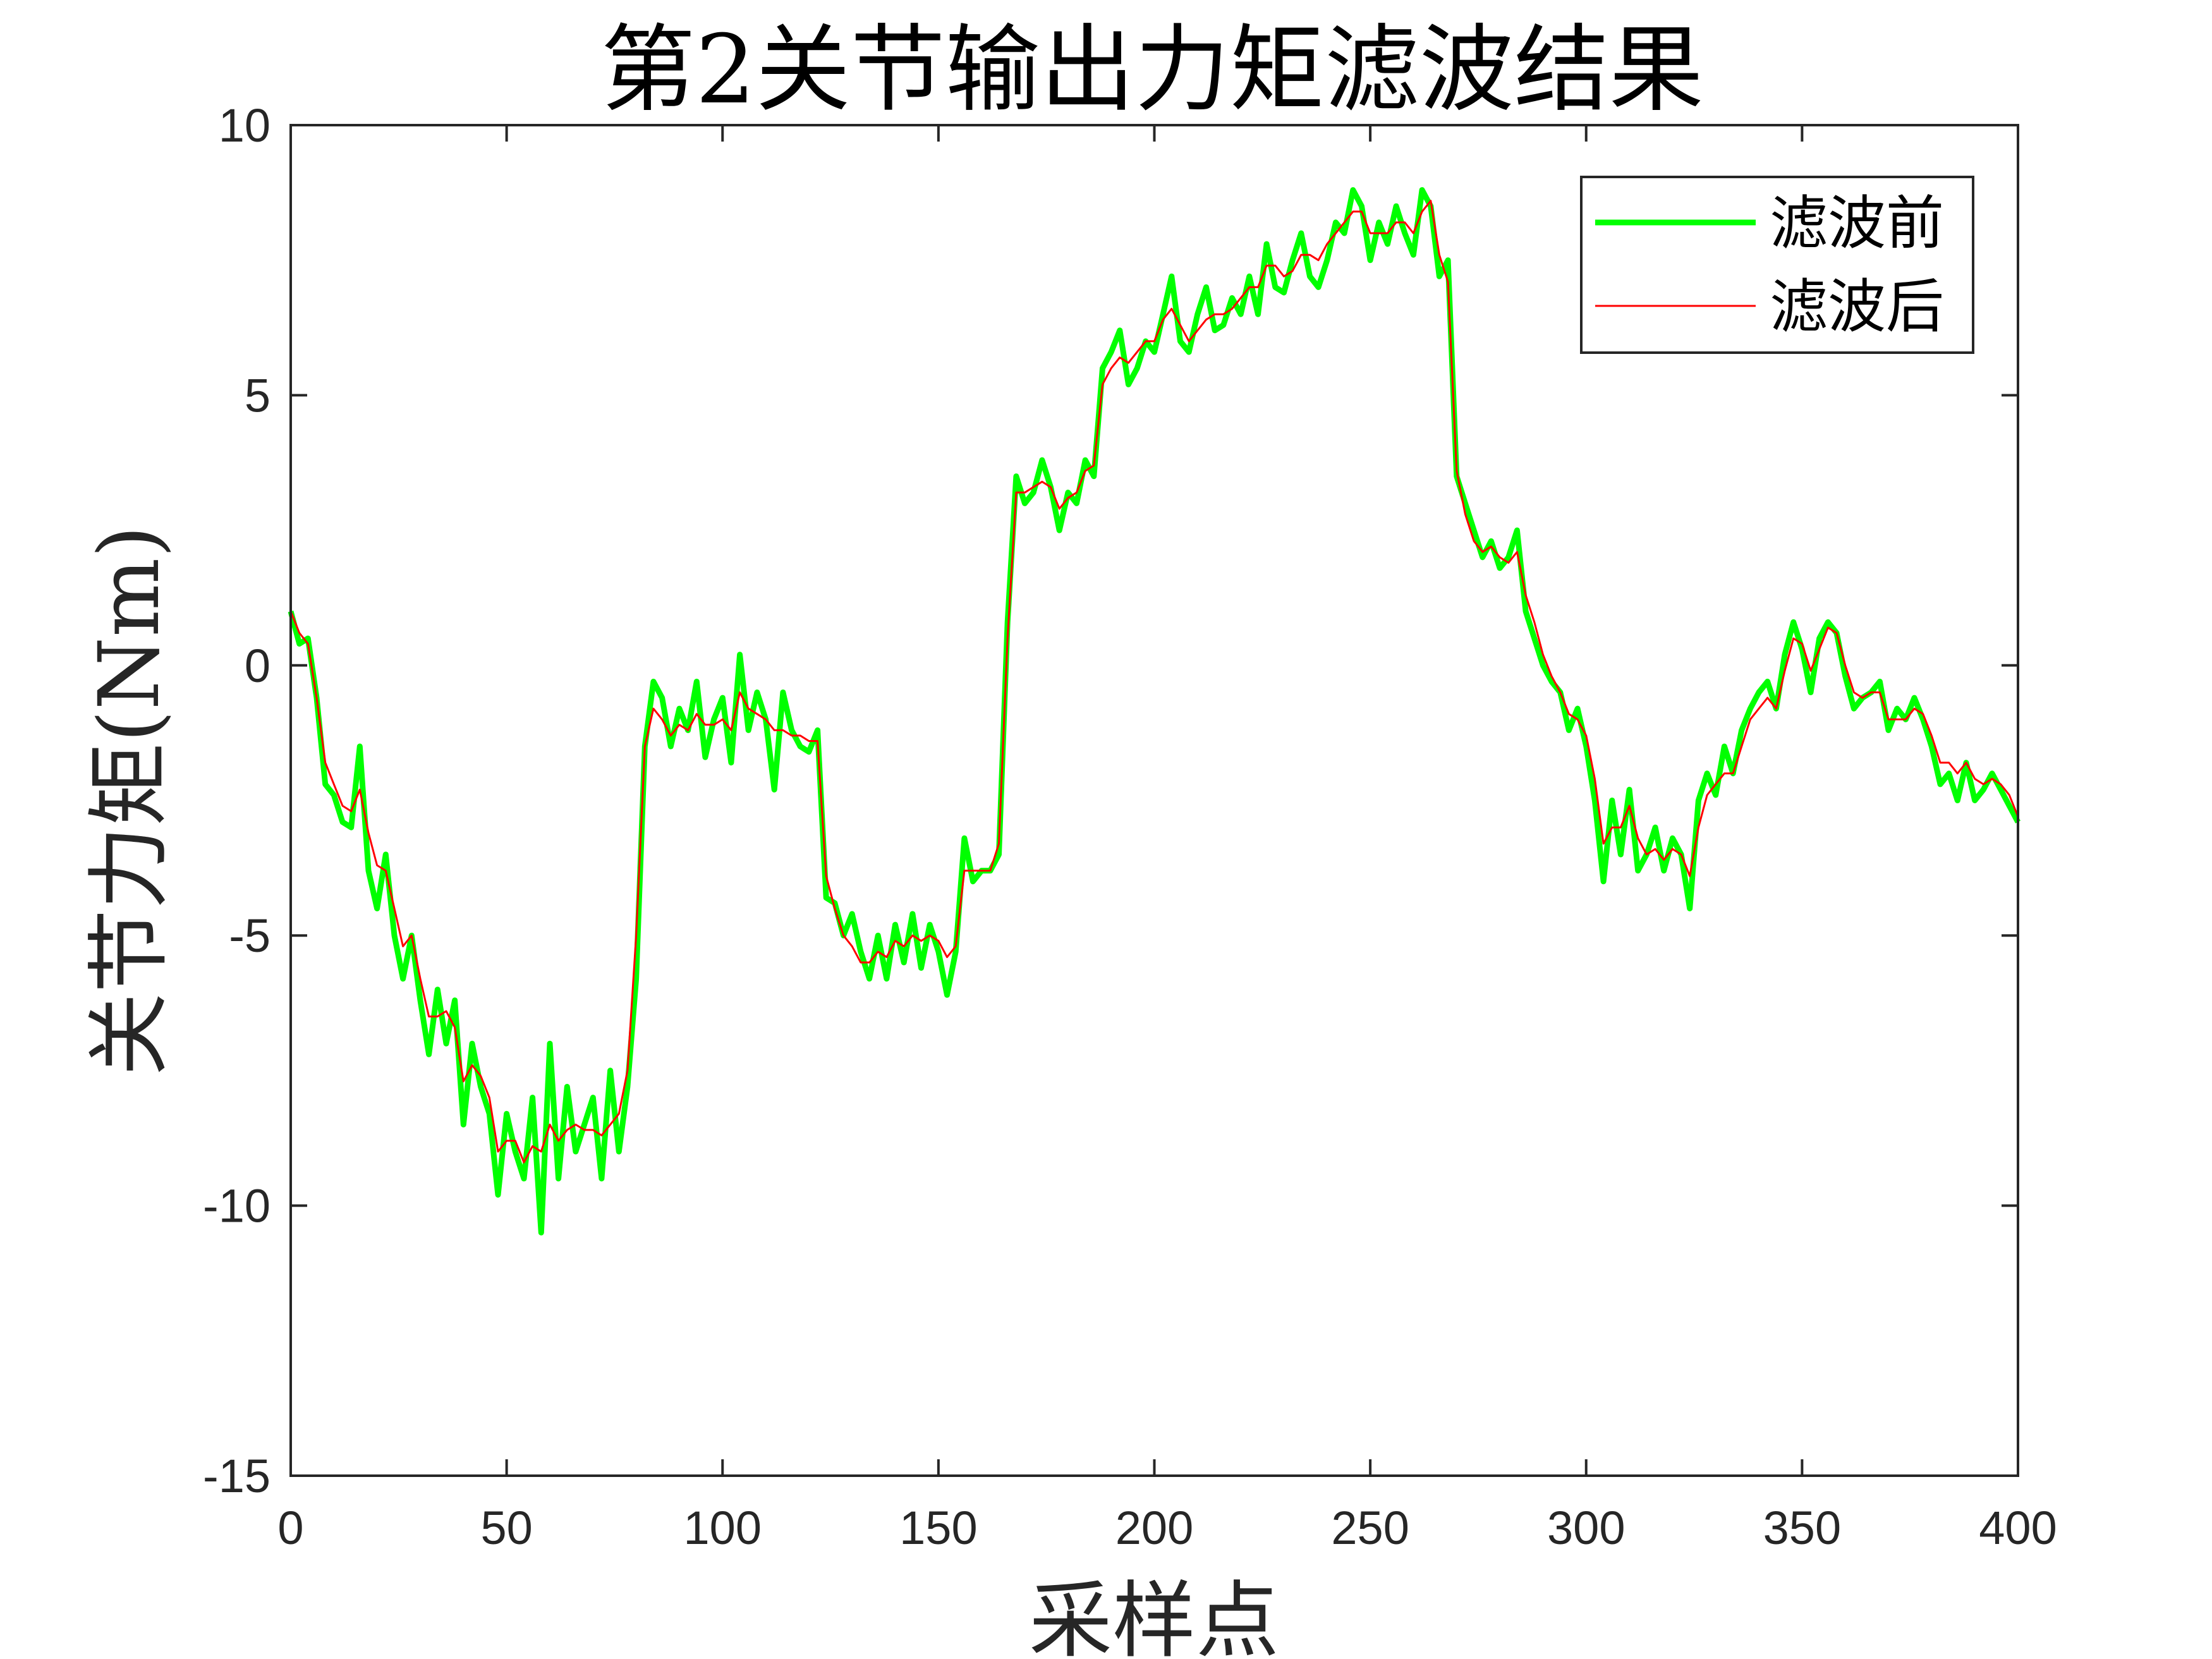 This screenshot has height=1659, width=2212. Describe the element at coordinates (1154, 1615) in the screenshot. I see `x-axis-label: 采样点` at that location.